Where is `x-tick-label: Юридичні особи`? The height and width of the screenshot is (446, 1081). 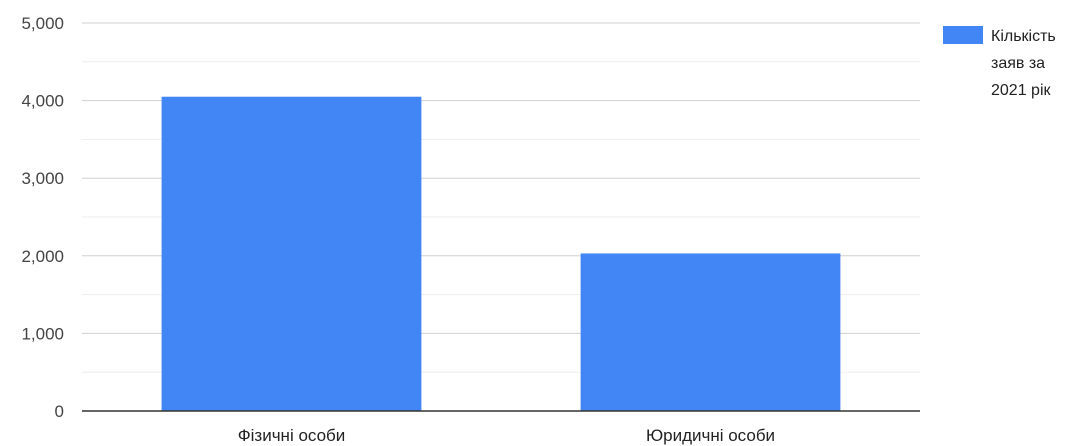
x-tick-label: Юридичні особи is located at coordinates (710, 435).